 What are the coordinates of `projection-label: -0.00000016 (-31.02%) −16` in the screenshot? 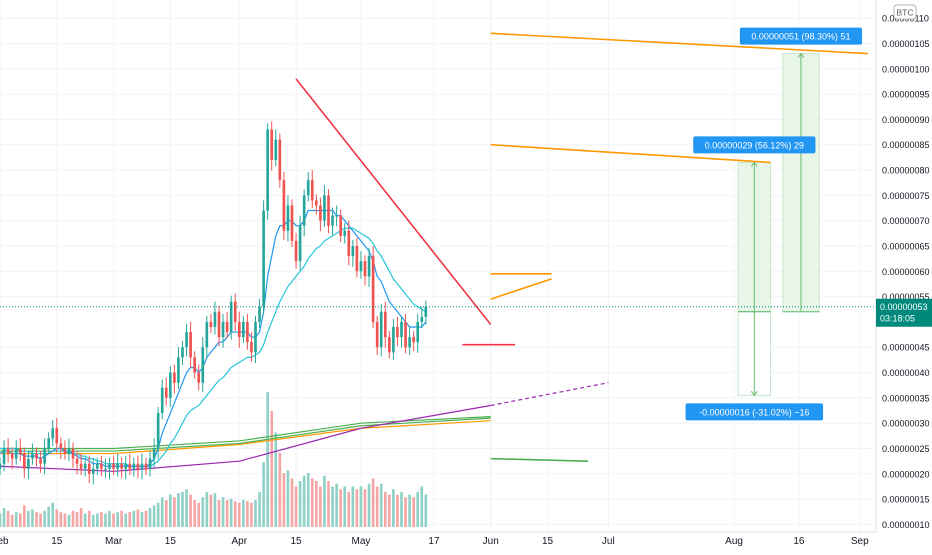 It's located at (754, 412).